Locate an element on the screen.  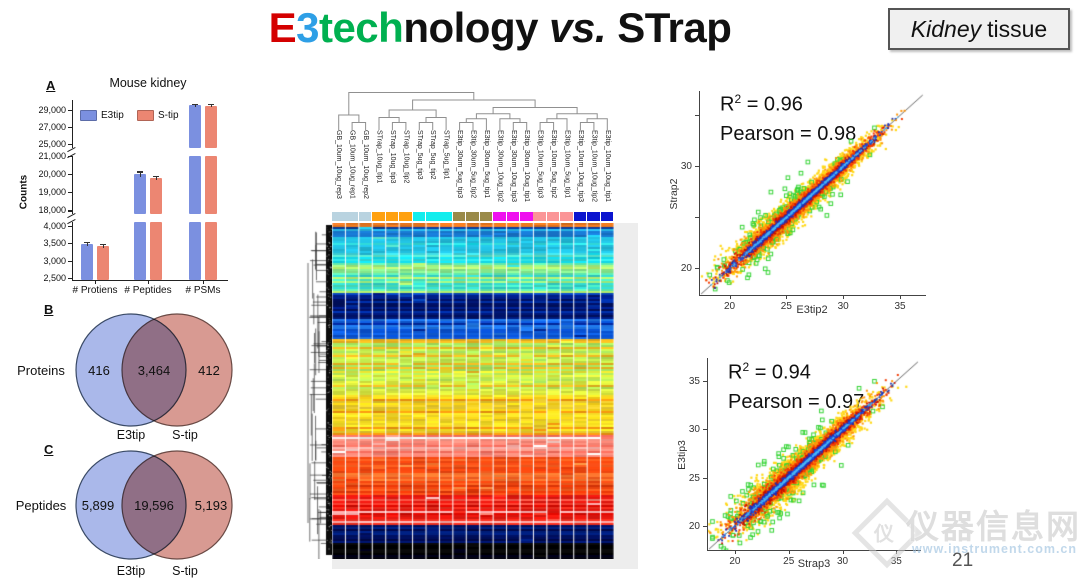
column-label-text: E3tip_30um_10ug_tip2 is located at coordinates (500, 166).